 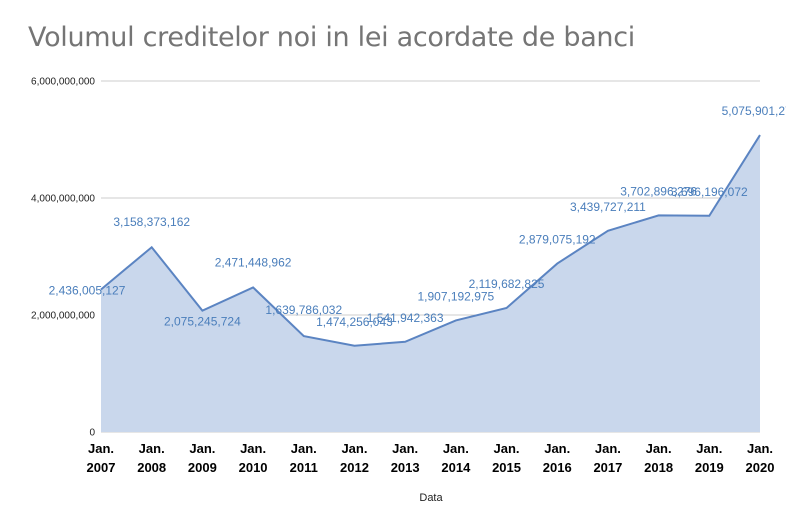 What do you see at coordinates (253, 262) in the screenshot?
I see `data-label: 2,471,448,962` at bounding box center [253, 262].